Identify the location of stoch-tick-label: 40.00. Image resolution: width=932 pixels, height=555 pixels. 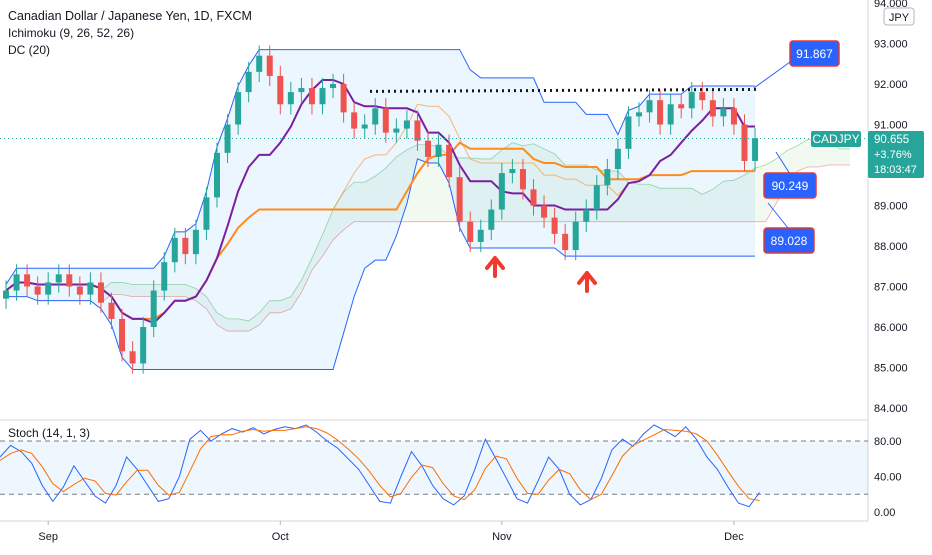
(888, 478).